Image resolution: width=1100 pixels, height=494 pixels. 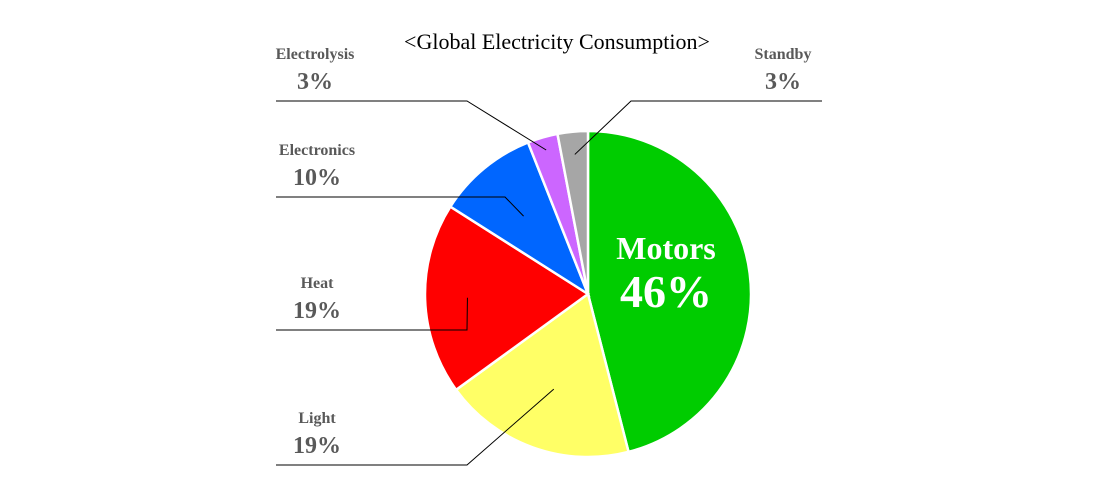 What do you see at coordinates (415, 427) in the screenshot?
I see `leader-light` at bounding box center [415, 427].